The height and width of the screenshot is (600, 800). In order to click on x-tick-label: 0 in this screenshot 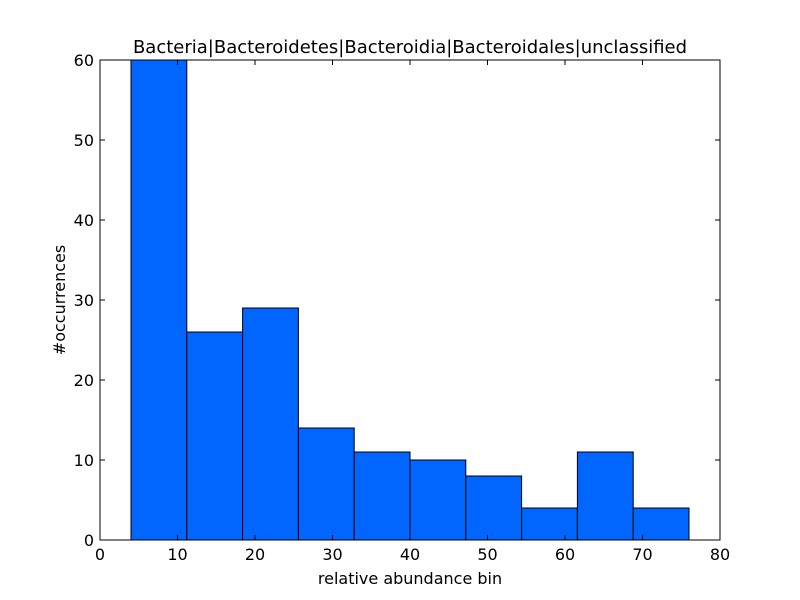, I will do `click(100, 554)`.